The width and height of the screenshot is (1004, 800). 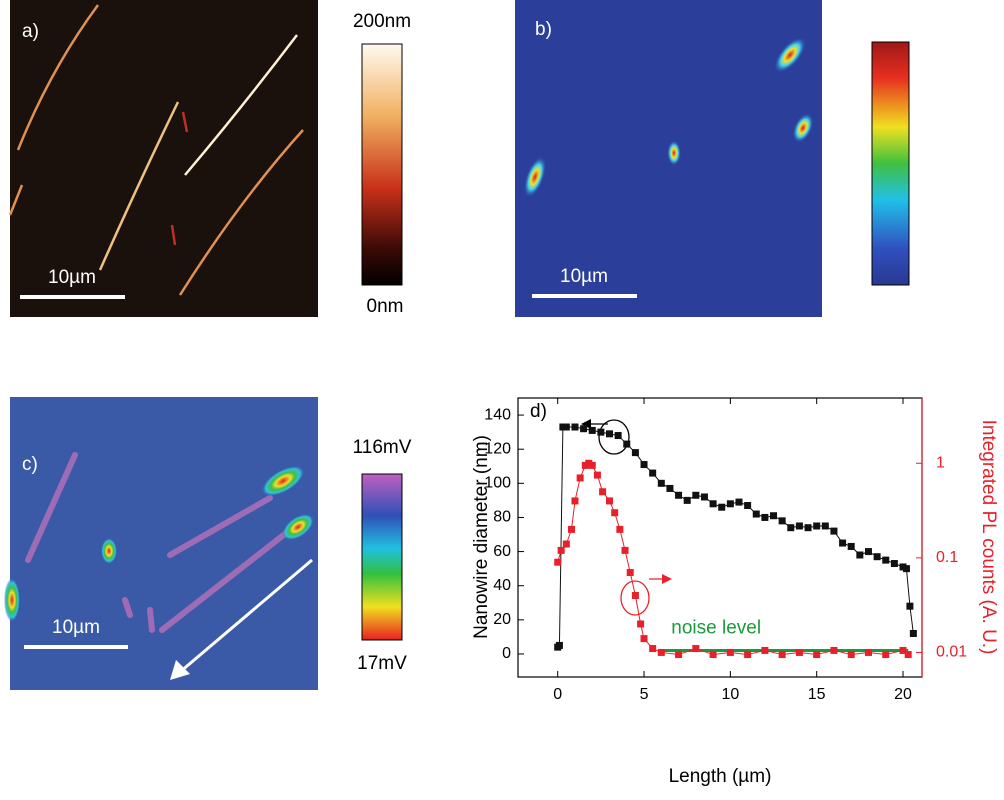 What do you see at coordinates (481, 537) in the screenshot?
I see `y-axis-title: Nanowire diameter (nm)` at bounding box center [481, 537].